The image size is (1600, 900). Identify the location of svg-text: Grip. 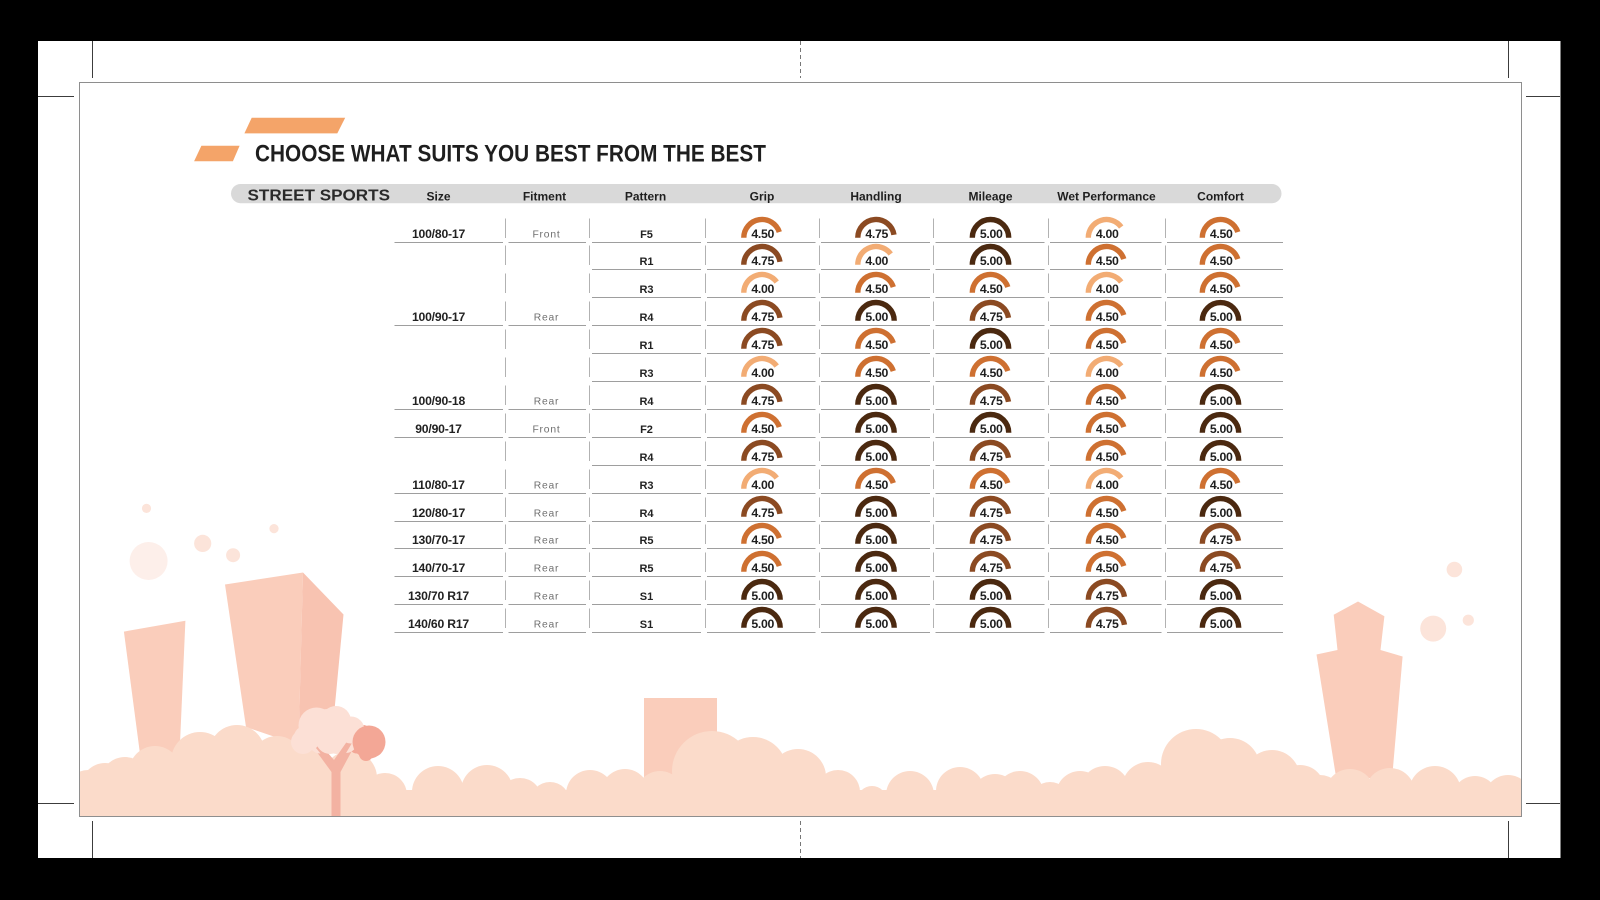
(762, 197).